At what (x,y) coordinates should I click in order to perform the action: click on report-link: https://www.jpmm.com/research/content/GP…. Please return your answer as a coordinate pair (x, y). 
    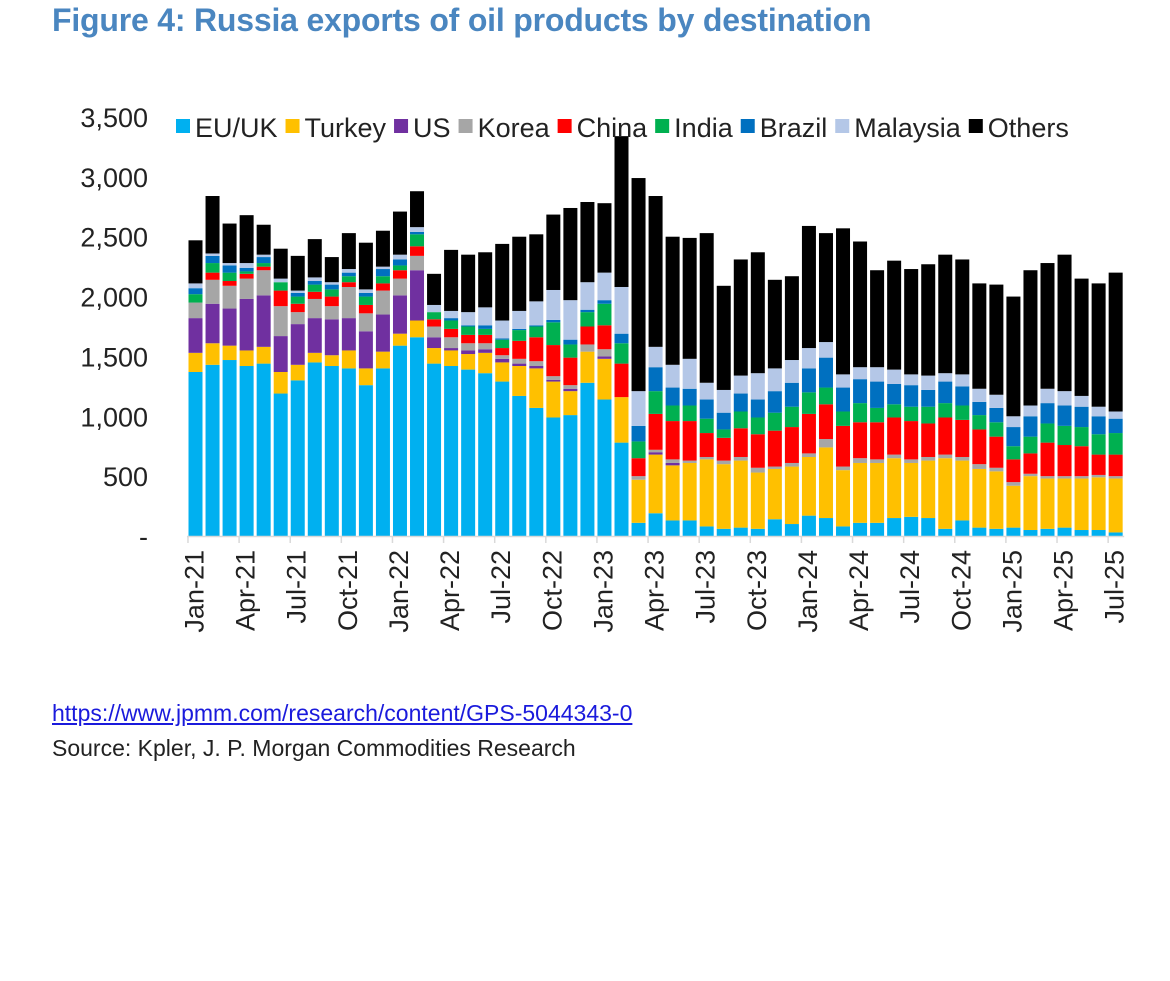
    Looking at the image, I should click on (342, 713).